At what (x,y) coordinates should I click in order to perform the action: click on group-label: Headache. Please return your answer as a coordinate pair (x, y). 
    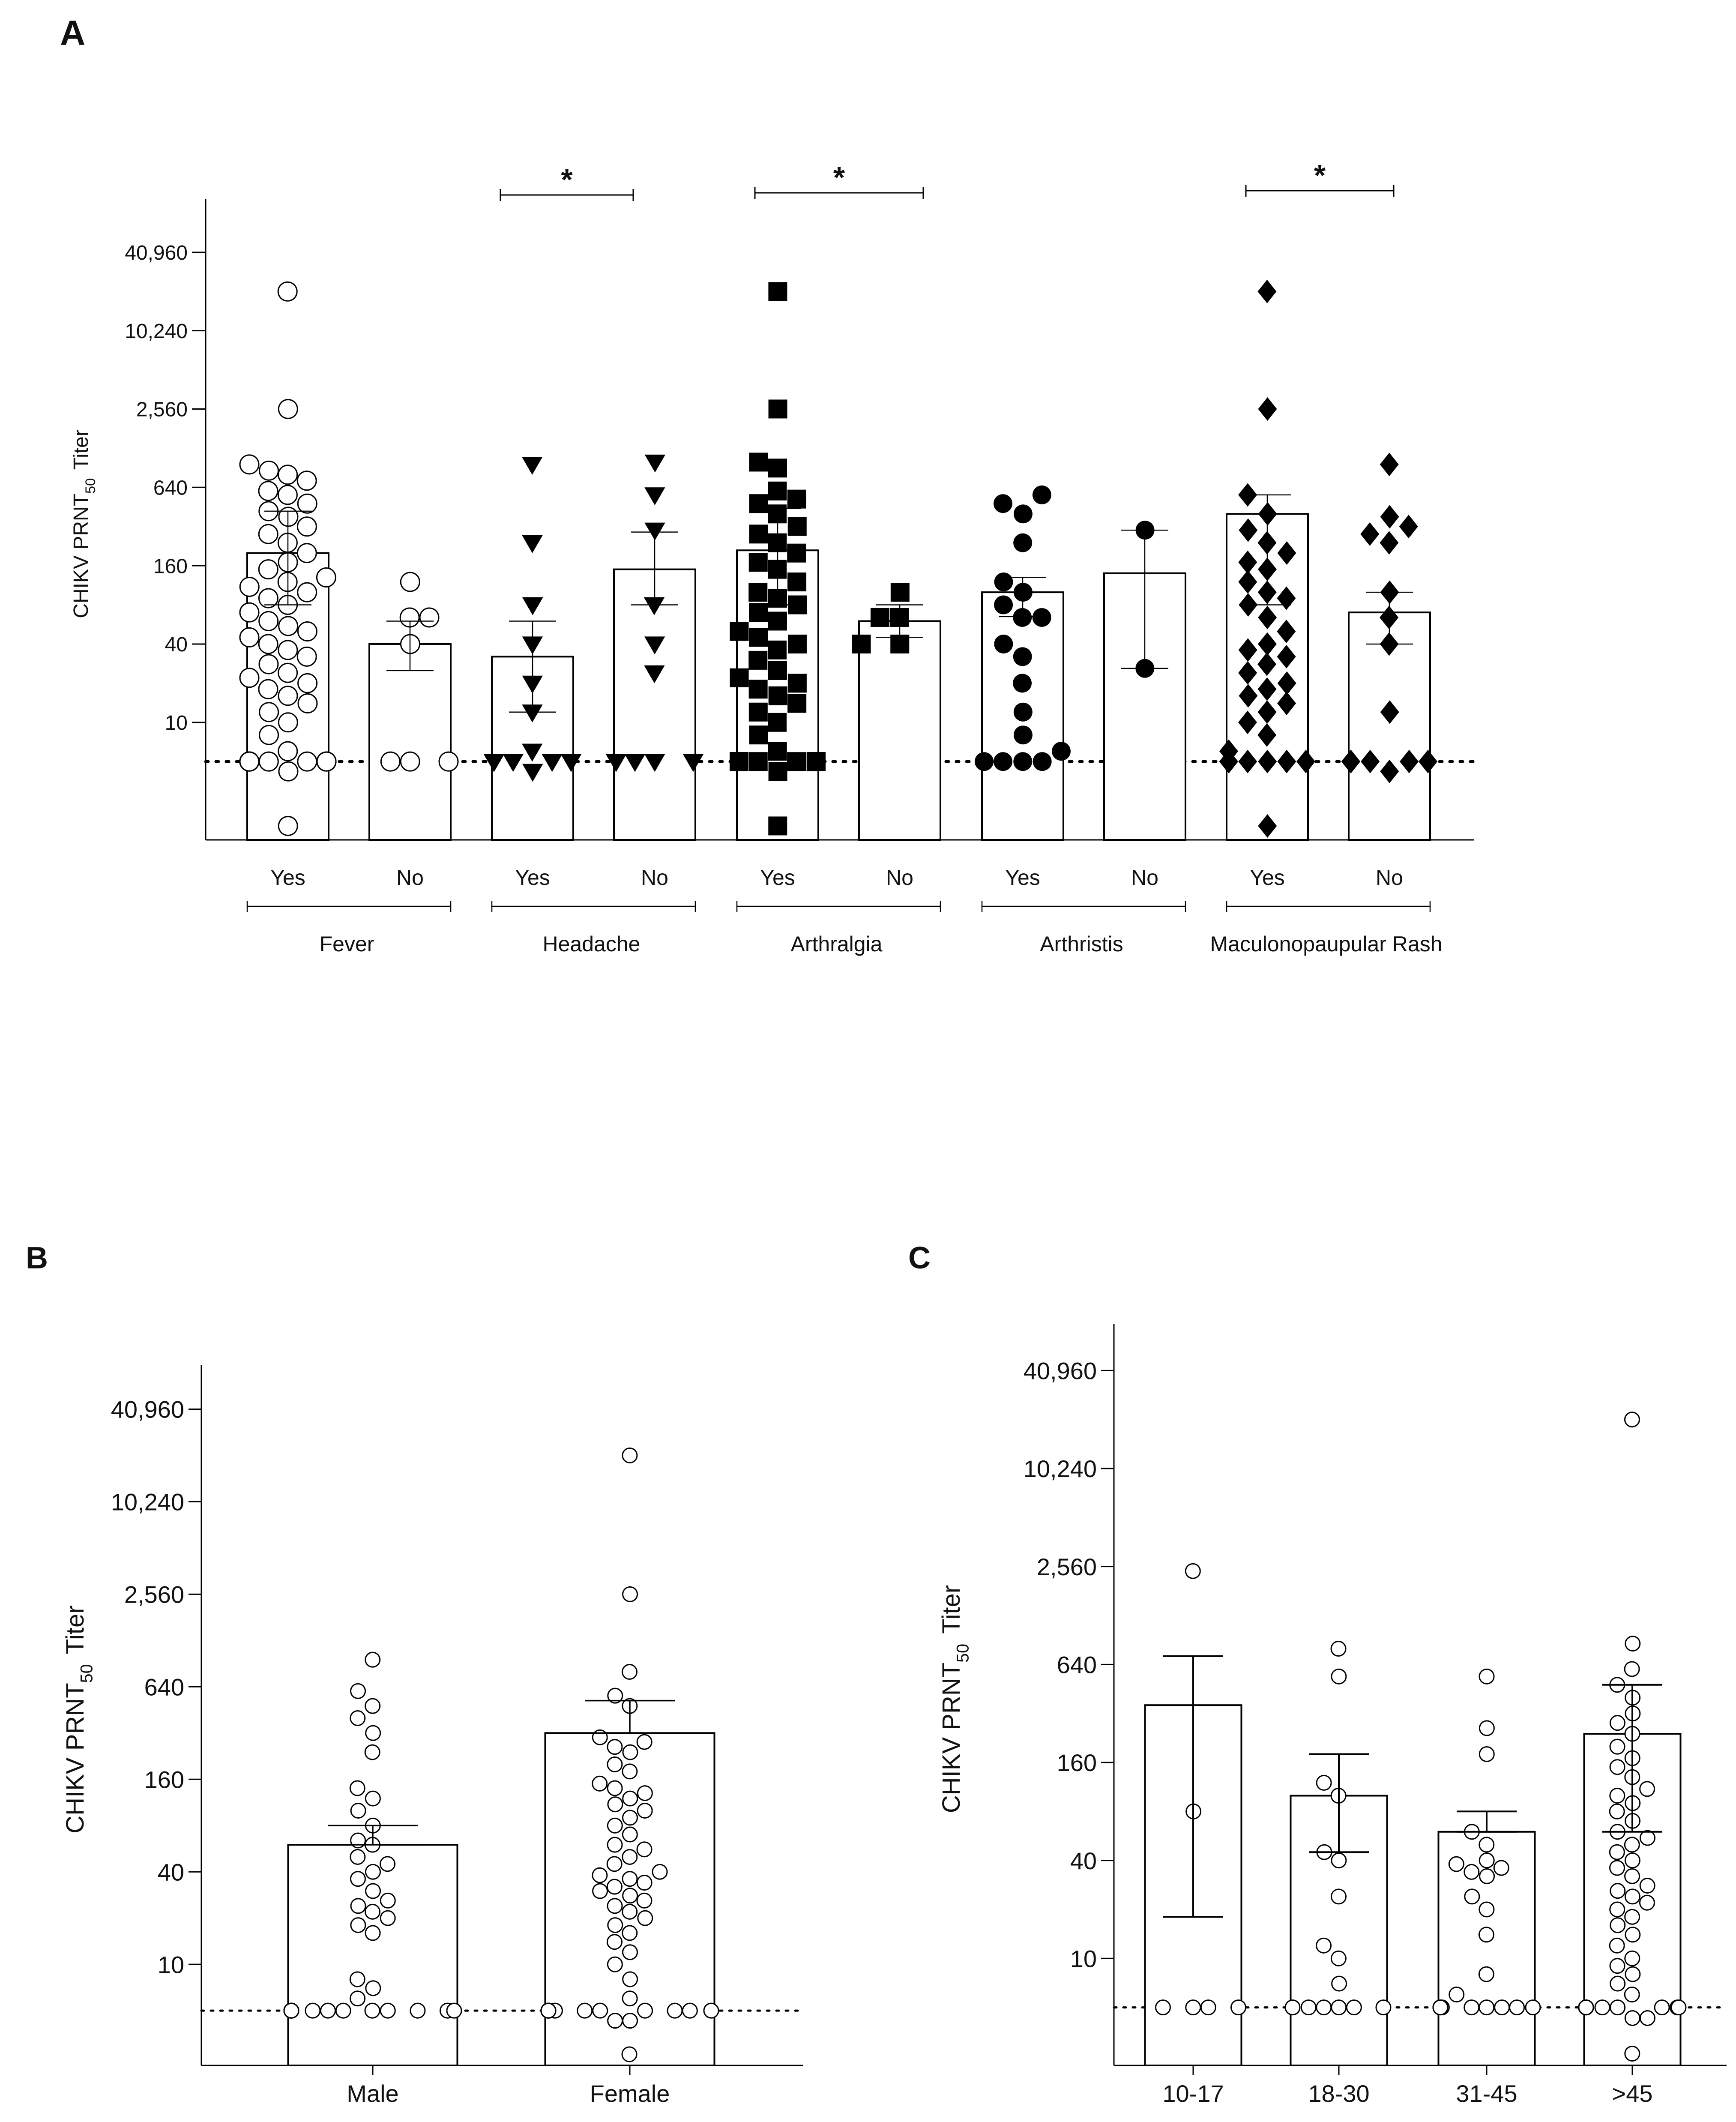
    Looking at the image, I should click on (592, 944).